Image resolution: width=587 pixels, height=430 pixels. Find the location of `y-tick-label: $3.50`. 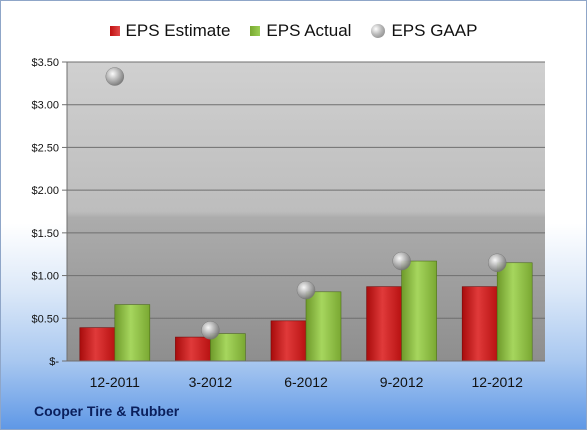

y-tick-label: $3.50 is located at coordinates (45, 63).